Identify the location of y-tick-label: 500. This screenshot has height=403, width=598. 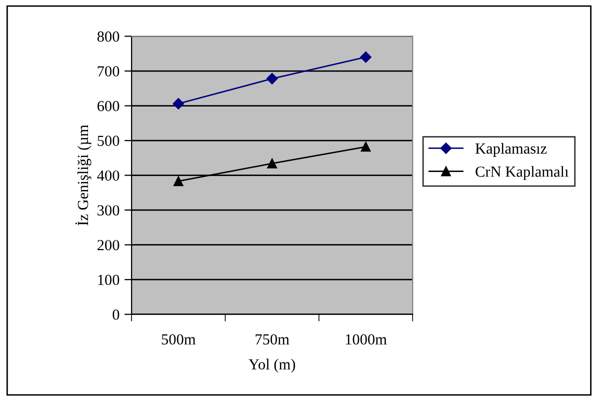
(109, 141).